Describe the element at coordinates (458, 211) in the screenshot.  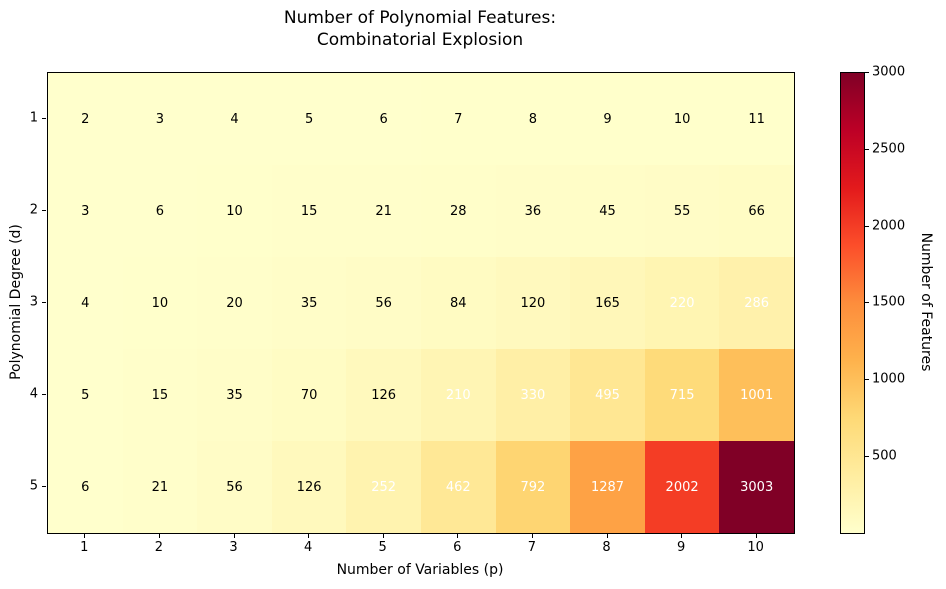
I see `heatmap-cell: 28` at that location.